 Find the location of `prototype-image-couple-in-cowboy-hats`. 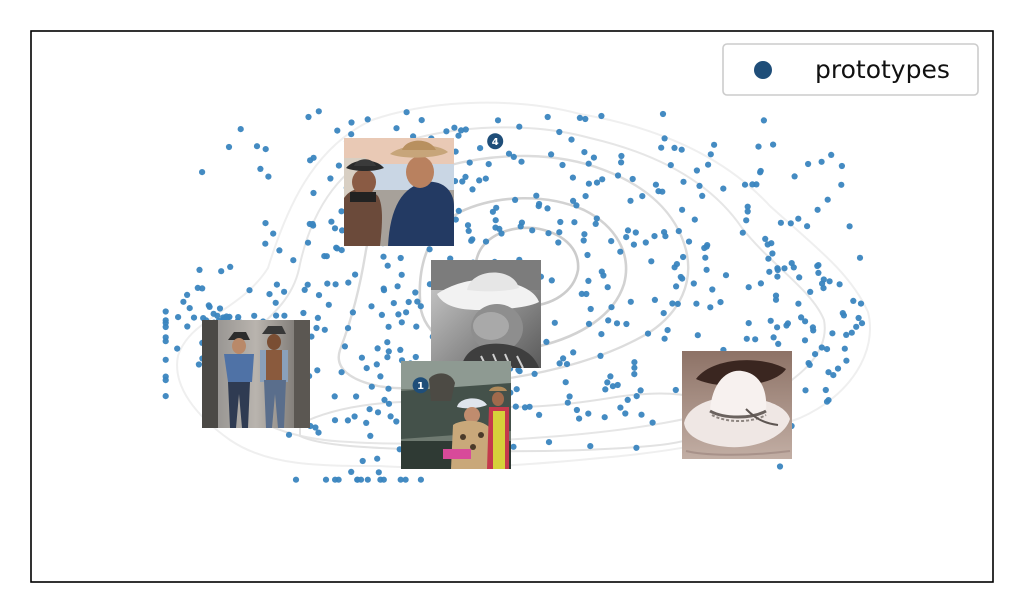

prototype-image-couple-in-cowboy-hats is located at coordinates (399, 192).